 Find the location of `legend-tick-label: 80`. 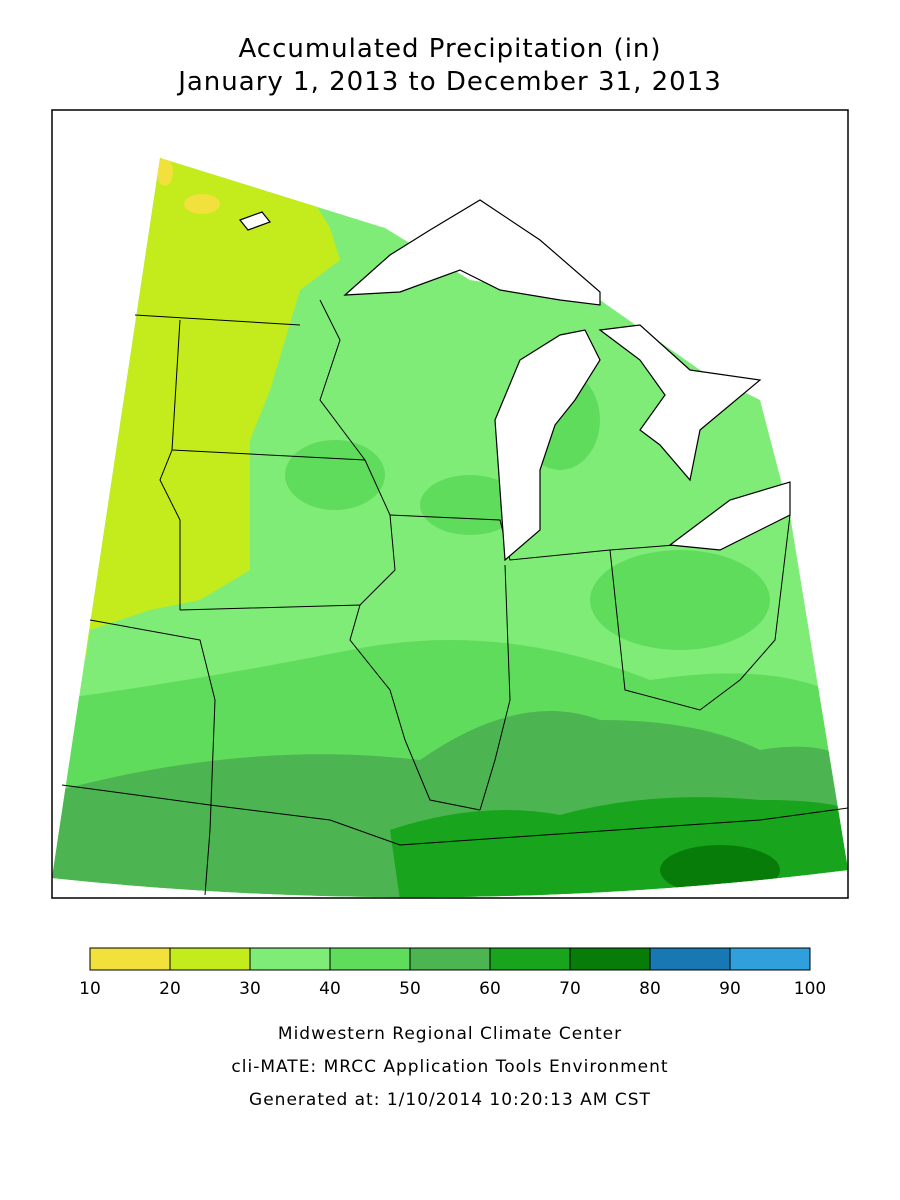

legend-tick-label: 80 is located at coordinates (650, 989).